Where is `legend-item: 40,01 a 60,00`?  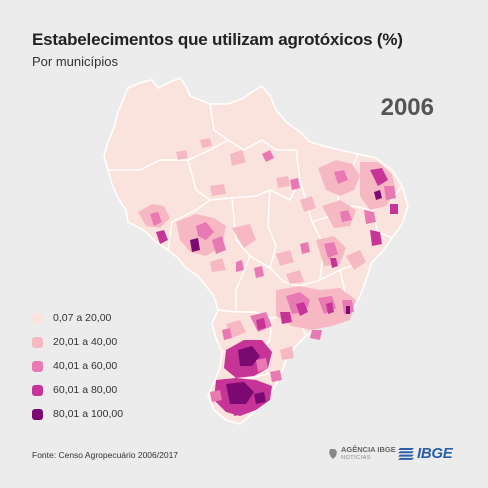
legend-item: 40,01 a 60,00 is located at coordinates (77, 366).